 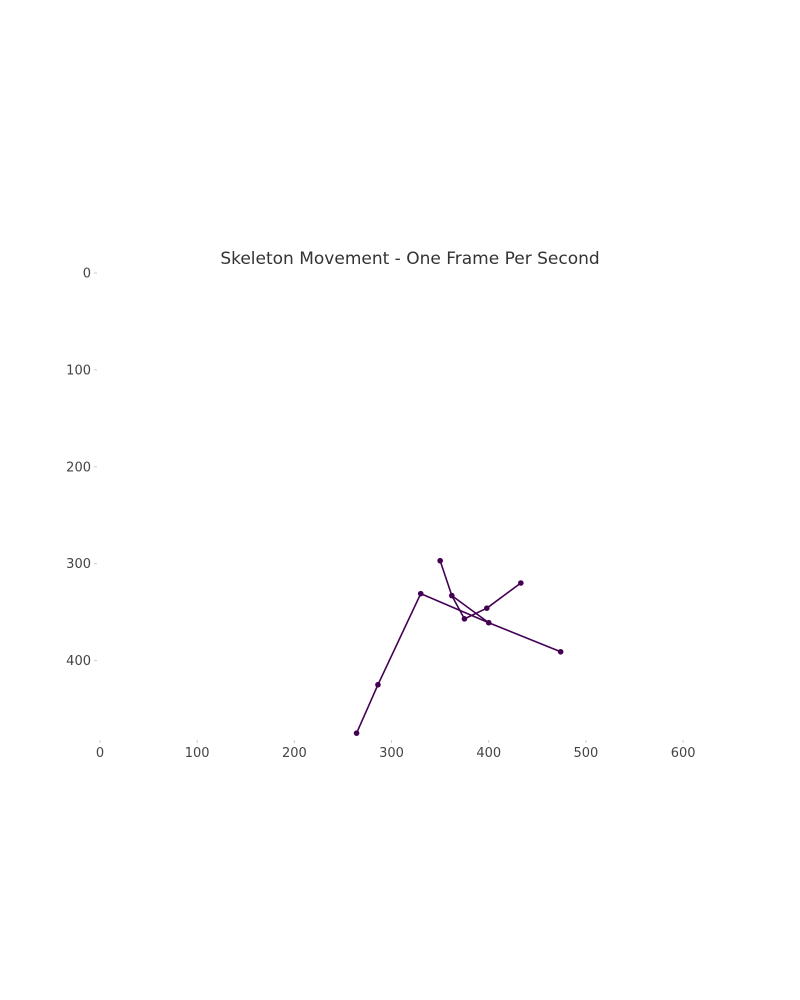 I want to click on x-tick-label: 600, so click(x=683, y=753).